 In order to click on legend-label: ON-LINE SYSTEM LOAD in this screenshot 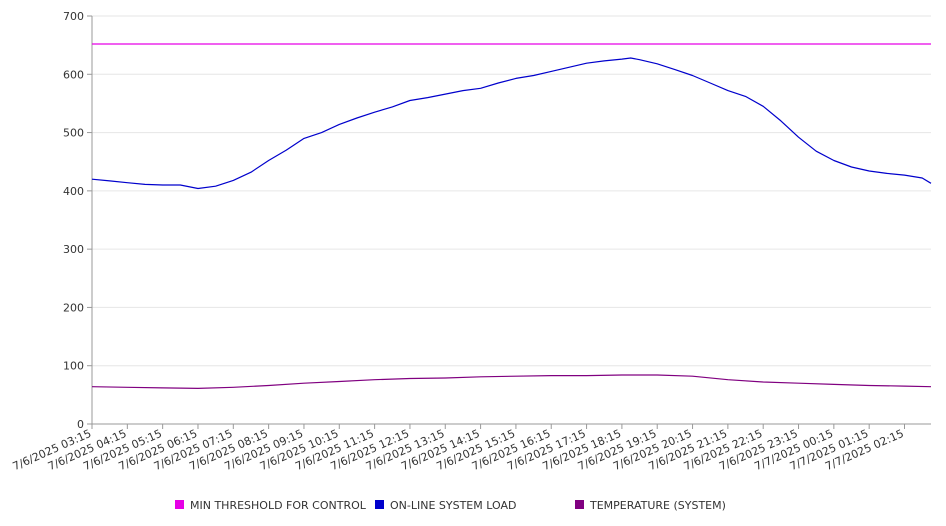, I will do `click(453, 505)`.